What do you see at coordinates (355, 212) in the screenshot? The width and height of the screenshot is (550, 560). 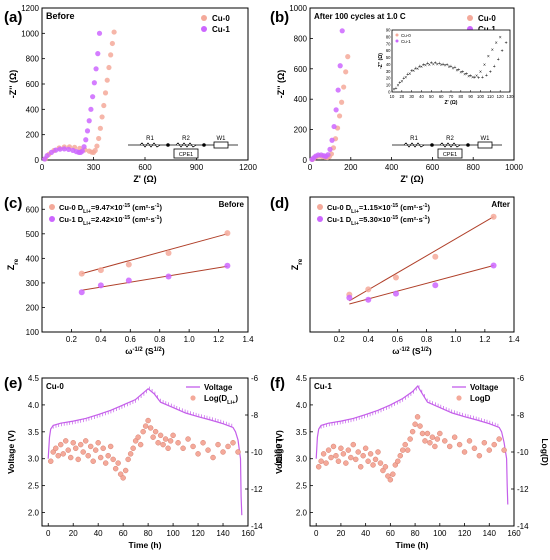 I see `text-span: Li+` at bounding box center [355, 212].